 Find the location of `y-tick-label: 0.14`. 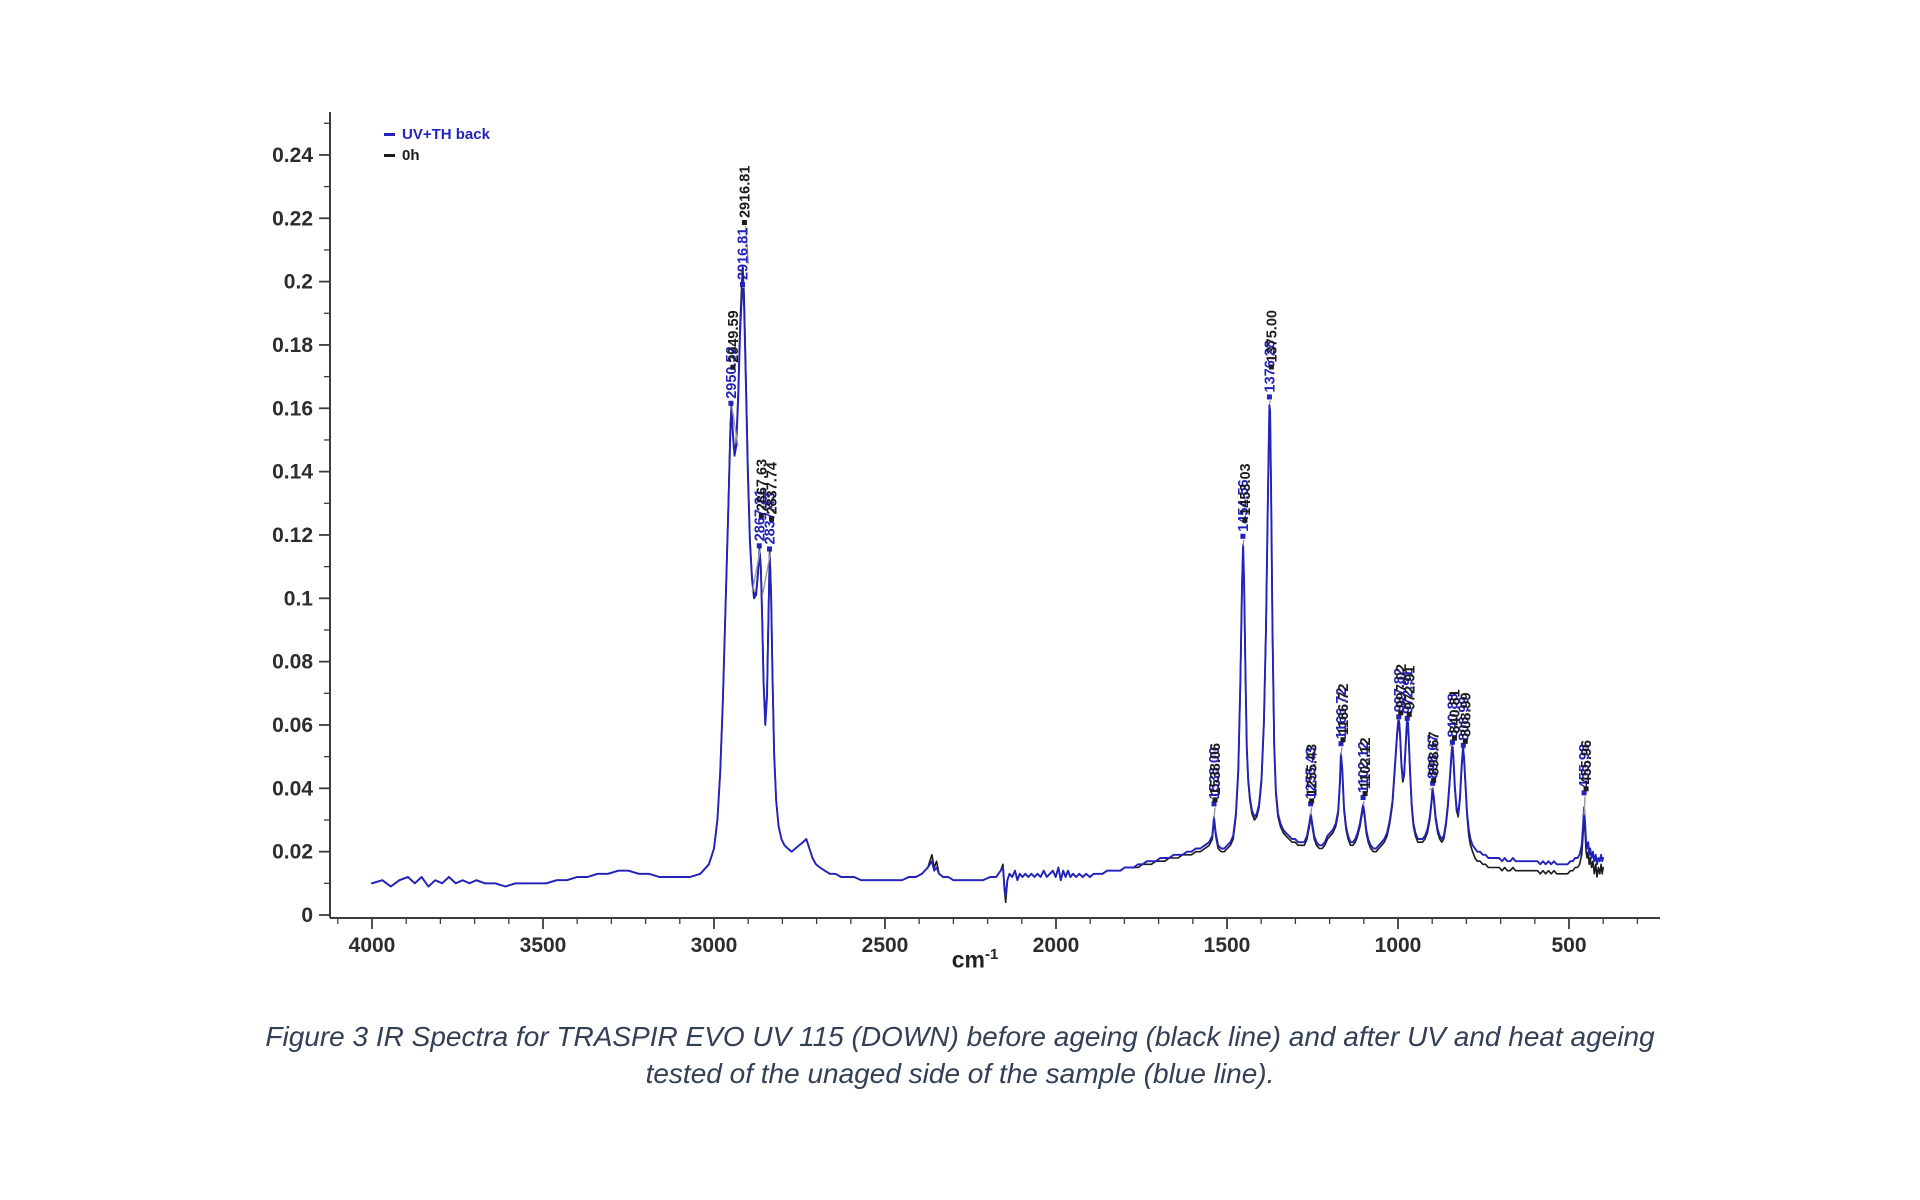

y-tick-label: 0.14 is located at coordinates (292, 472).